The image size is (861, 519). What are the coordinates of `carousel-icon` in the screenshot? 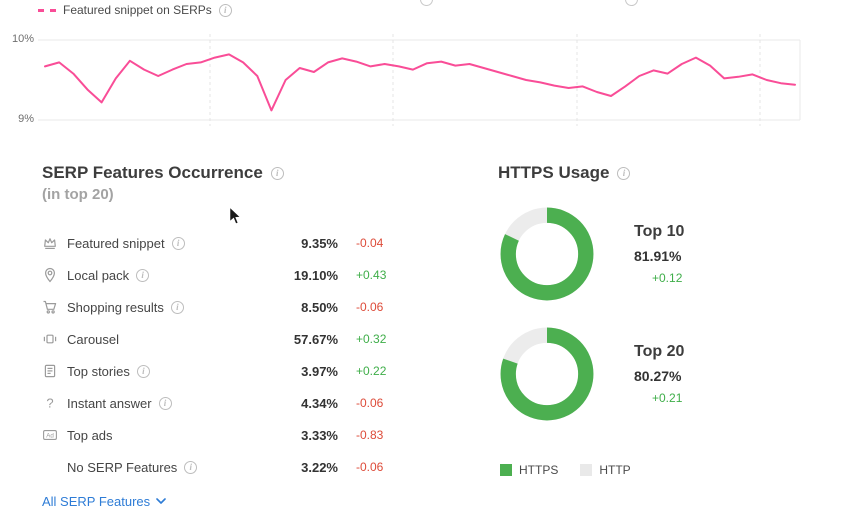 It's located at (50, 339).